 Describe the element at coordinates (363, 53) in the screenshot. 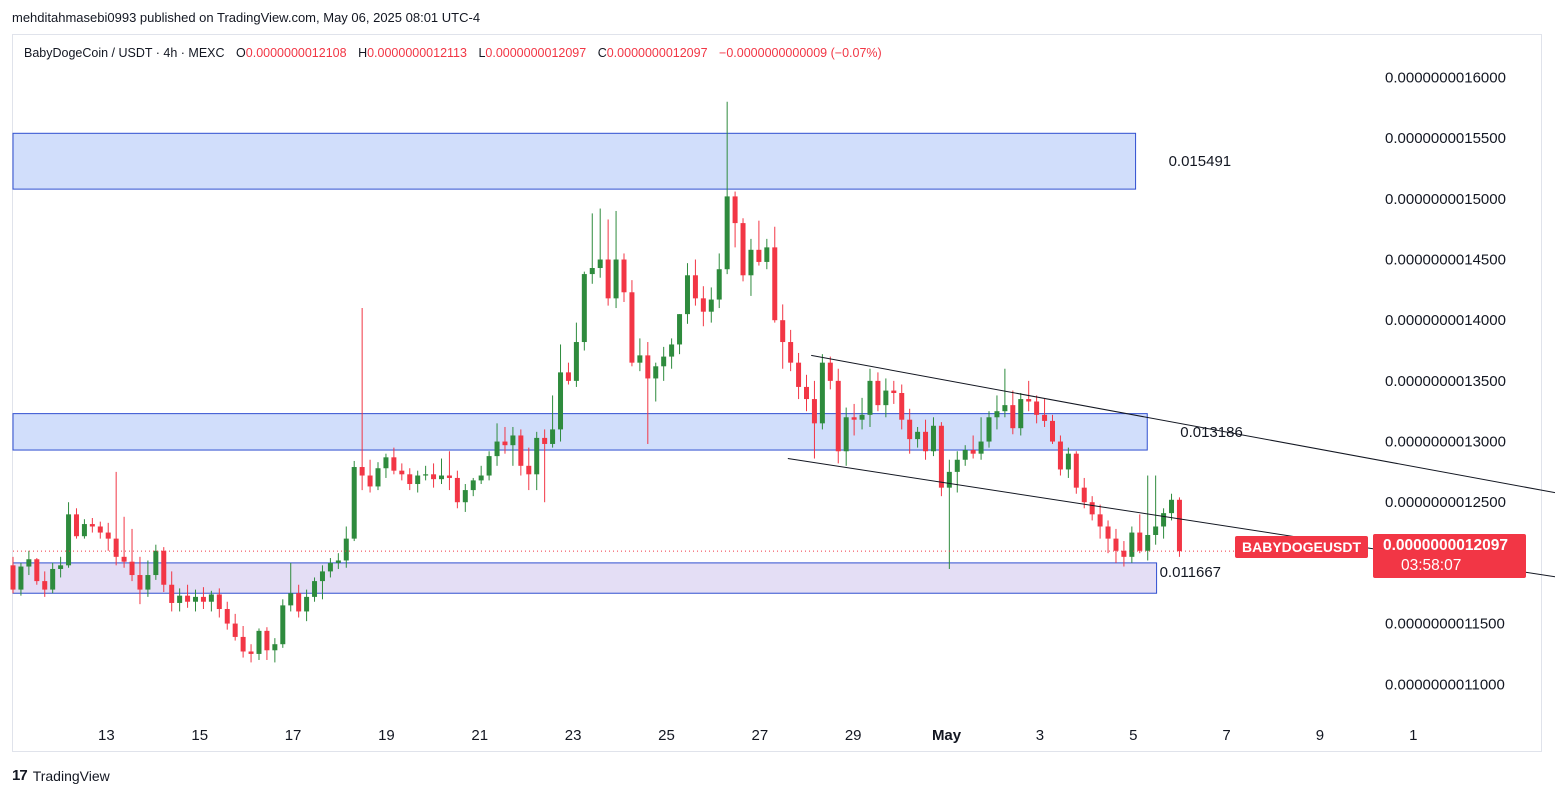

I see `high-label: H` at that location.